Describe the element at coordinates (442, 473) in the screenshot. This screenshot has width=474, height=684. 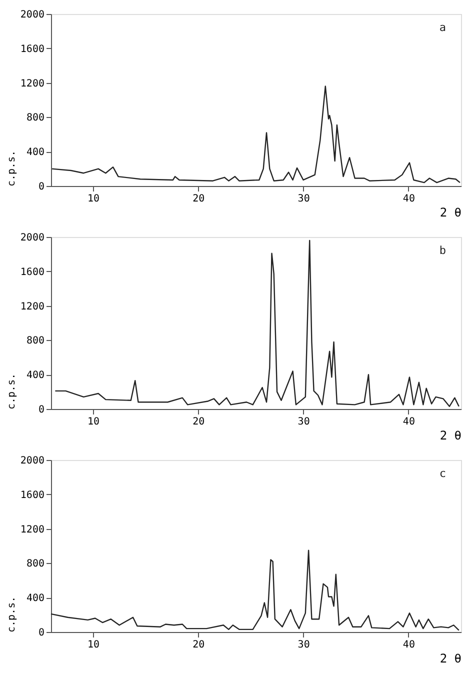
I see `annotation: c` at that location.